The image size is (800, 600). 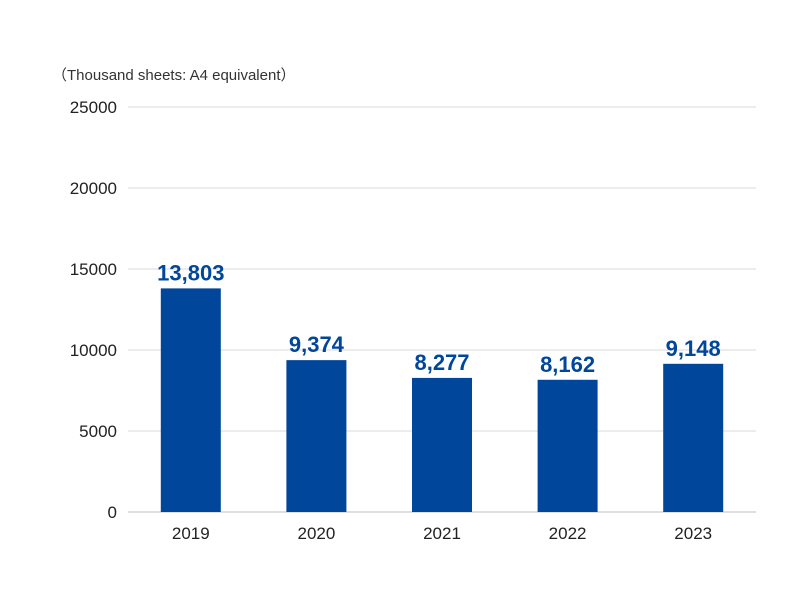 I want to click on data-label: 8,277, so click(x=441, y=362).